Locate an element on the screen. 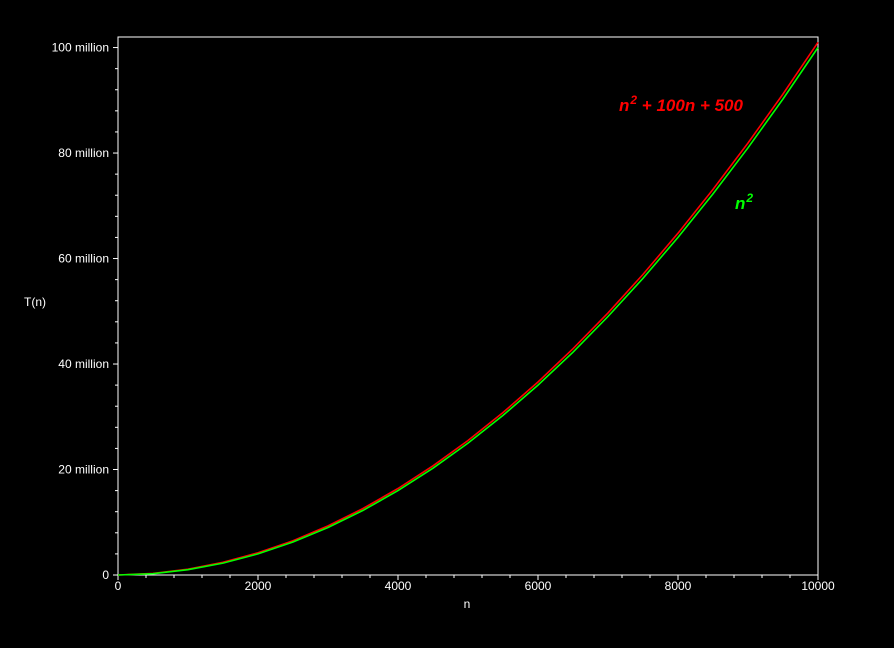 The image size is (894, 648). y-tick-label: 40 million is located at coordinates (83, 364).